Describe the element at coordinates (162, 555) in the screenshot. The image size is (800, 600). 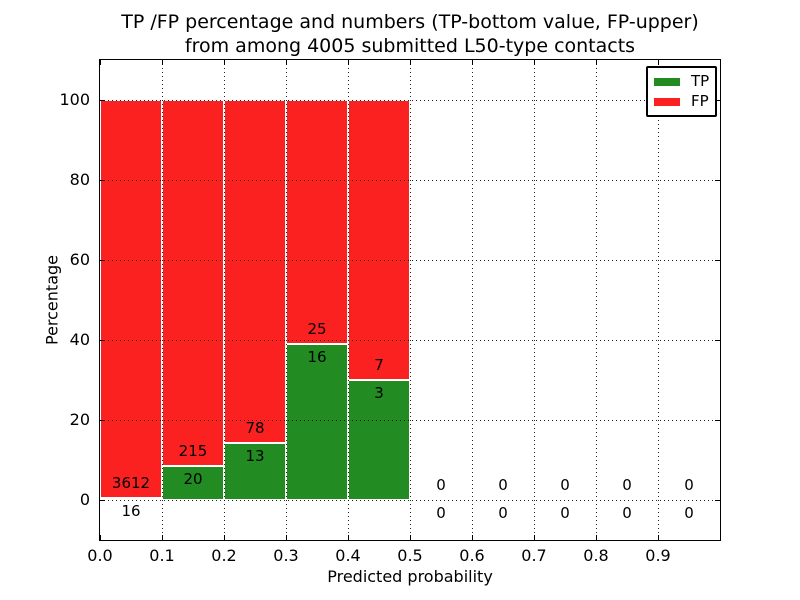
I see `x-tick-label: 0.1` at that location.